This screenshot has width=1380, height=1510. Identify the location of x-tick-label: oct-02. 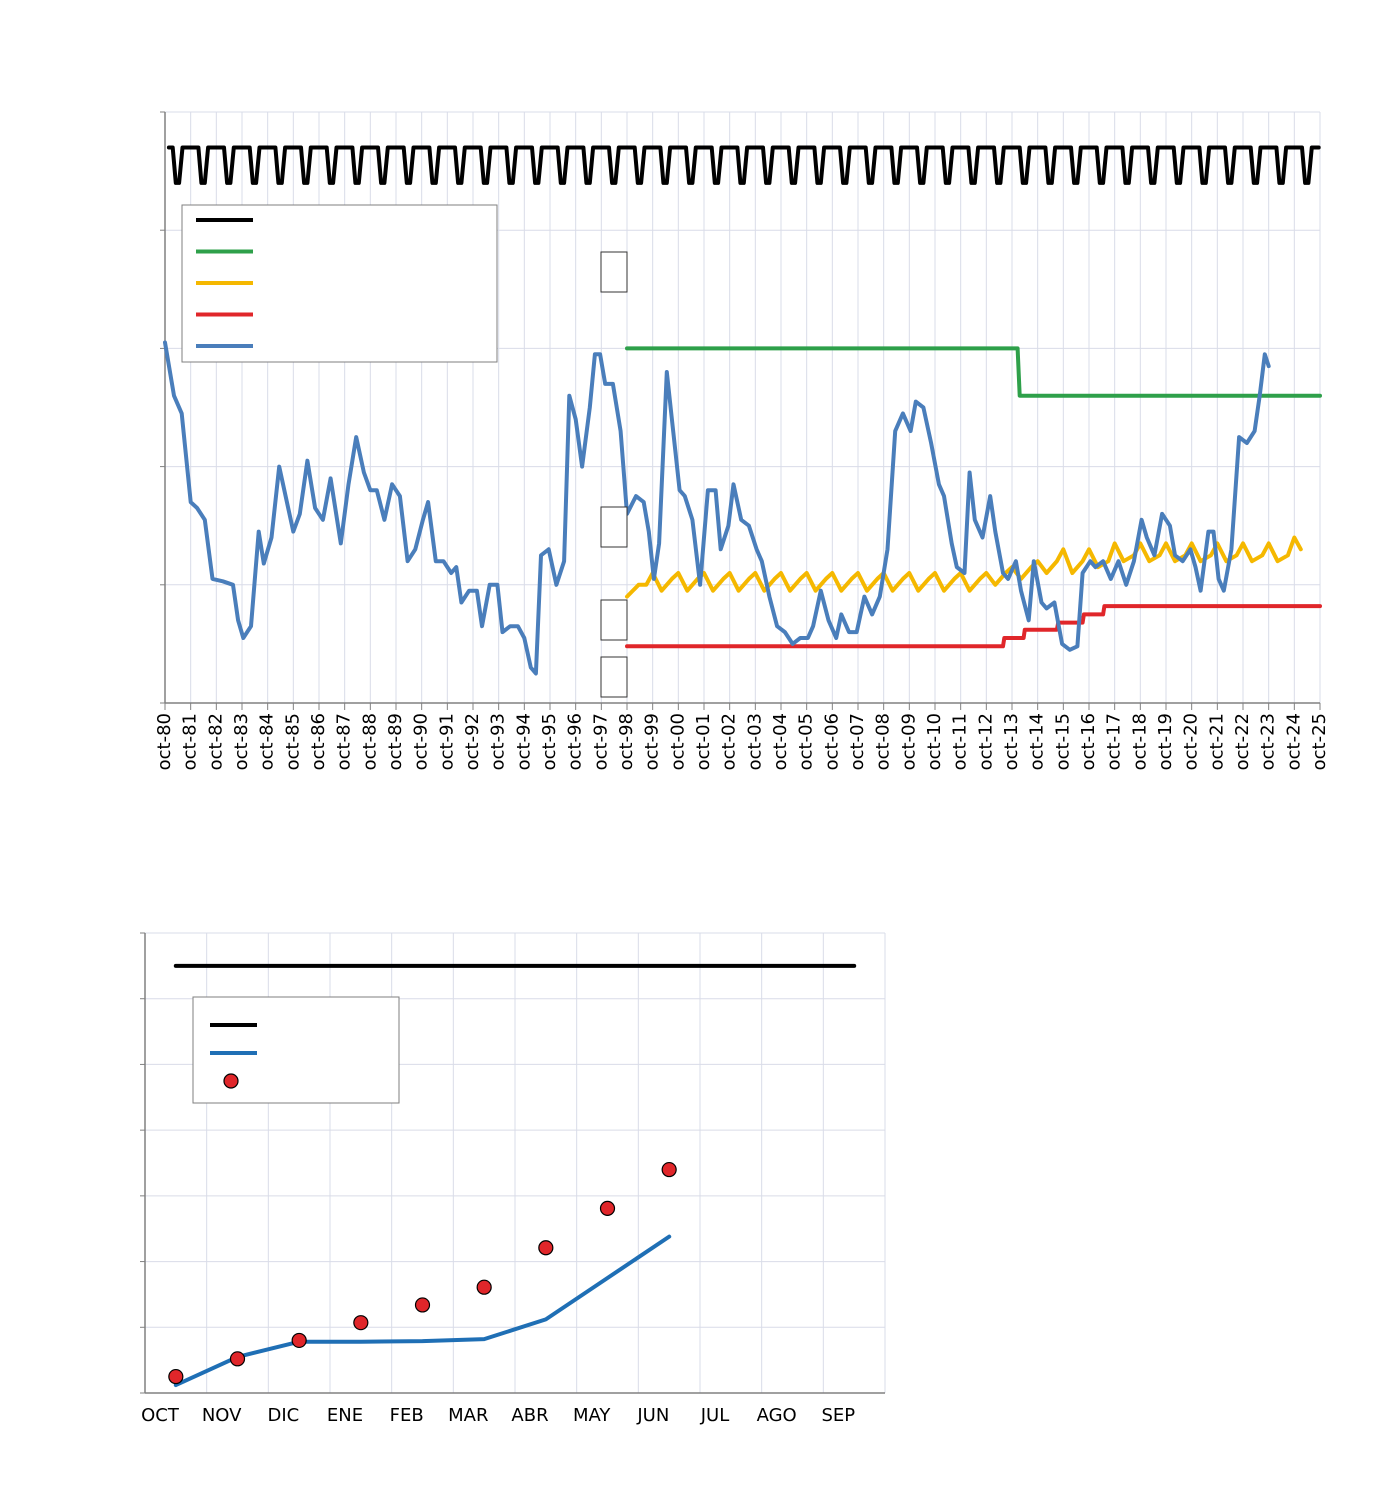
(729, 741).